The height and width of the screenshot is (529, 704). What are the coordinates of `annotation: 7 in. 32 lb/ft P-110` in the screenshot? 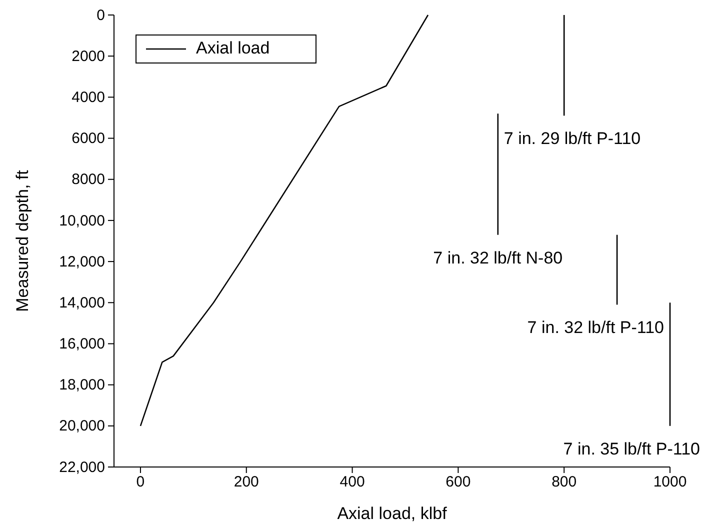 It's located at (595, 328).